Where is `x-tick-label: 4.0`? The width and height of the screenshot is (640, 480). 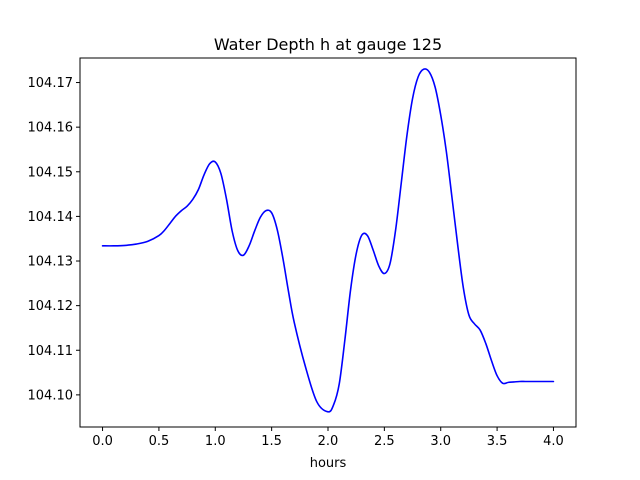 x-tick-label: 4.0 is located at coordinates (553, 441).